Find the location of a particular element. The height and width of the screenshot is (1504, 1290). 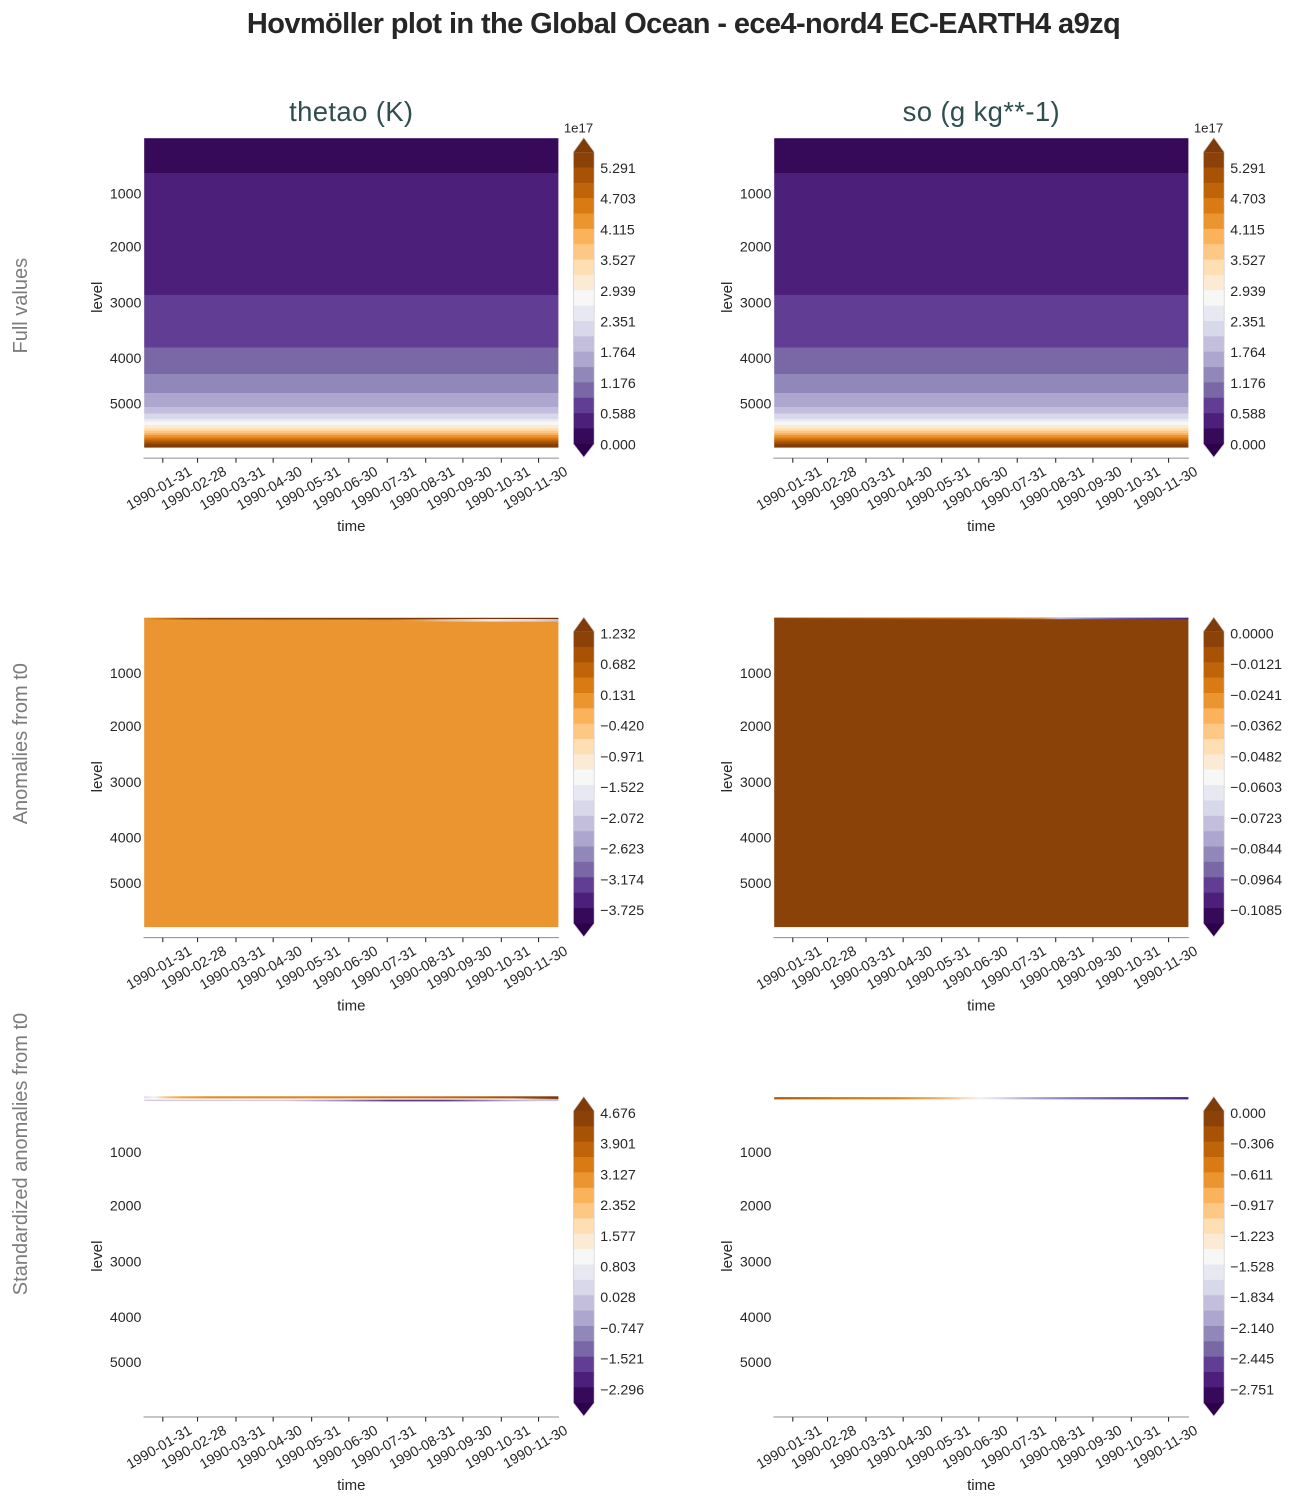

svg-text: −0.747 is located at coordinates (622, 1329).